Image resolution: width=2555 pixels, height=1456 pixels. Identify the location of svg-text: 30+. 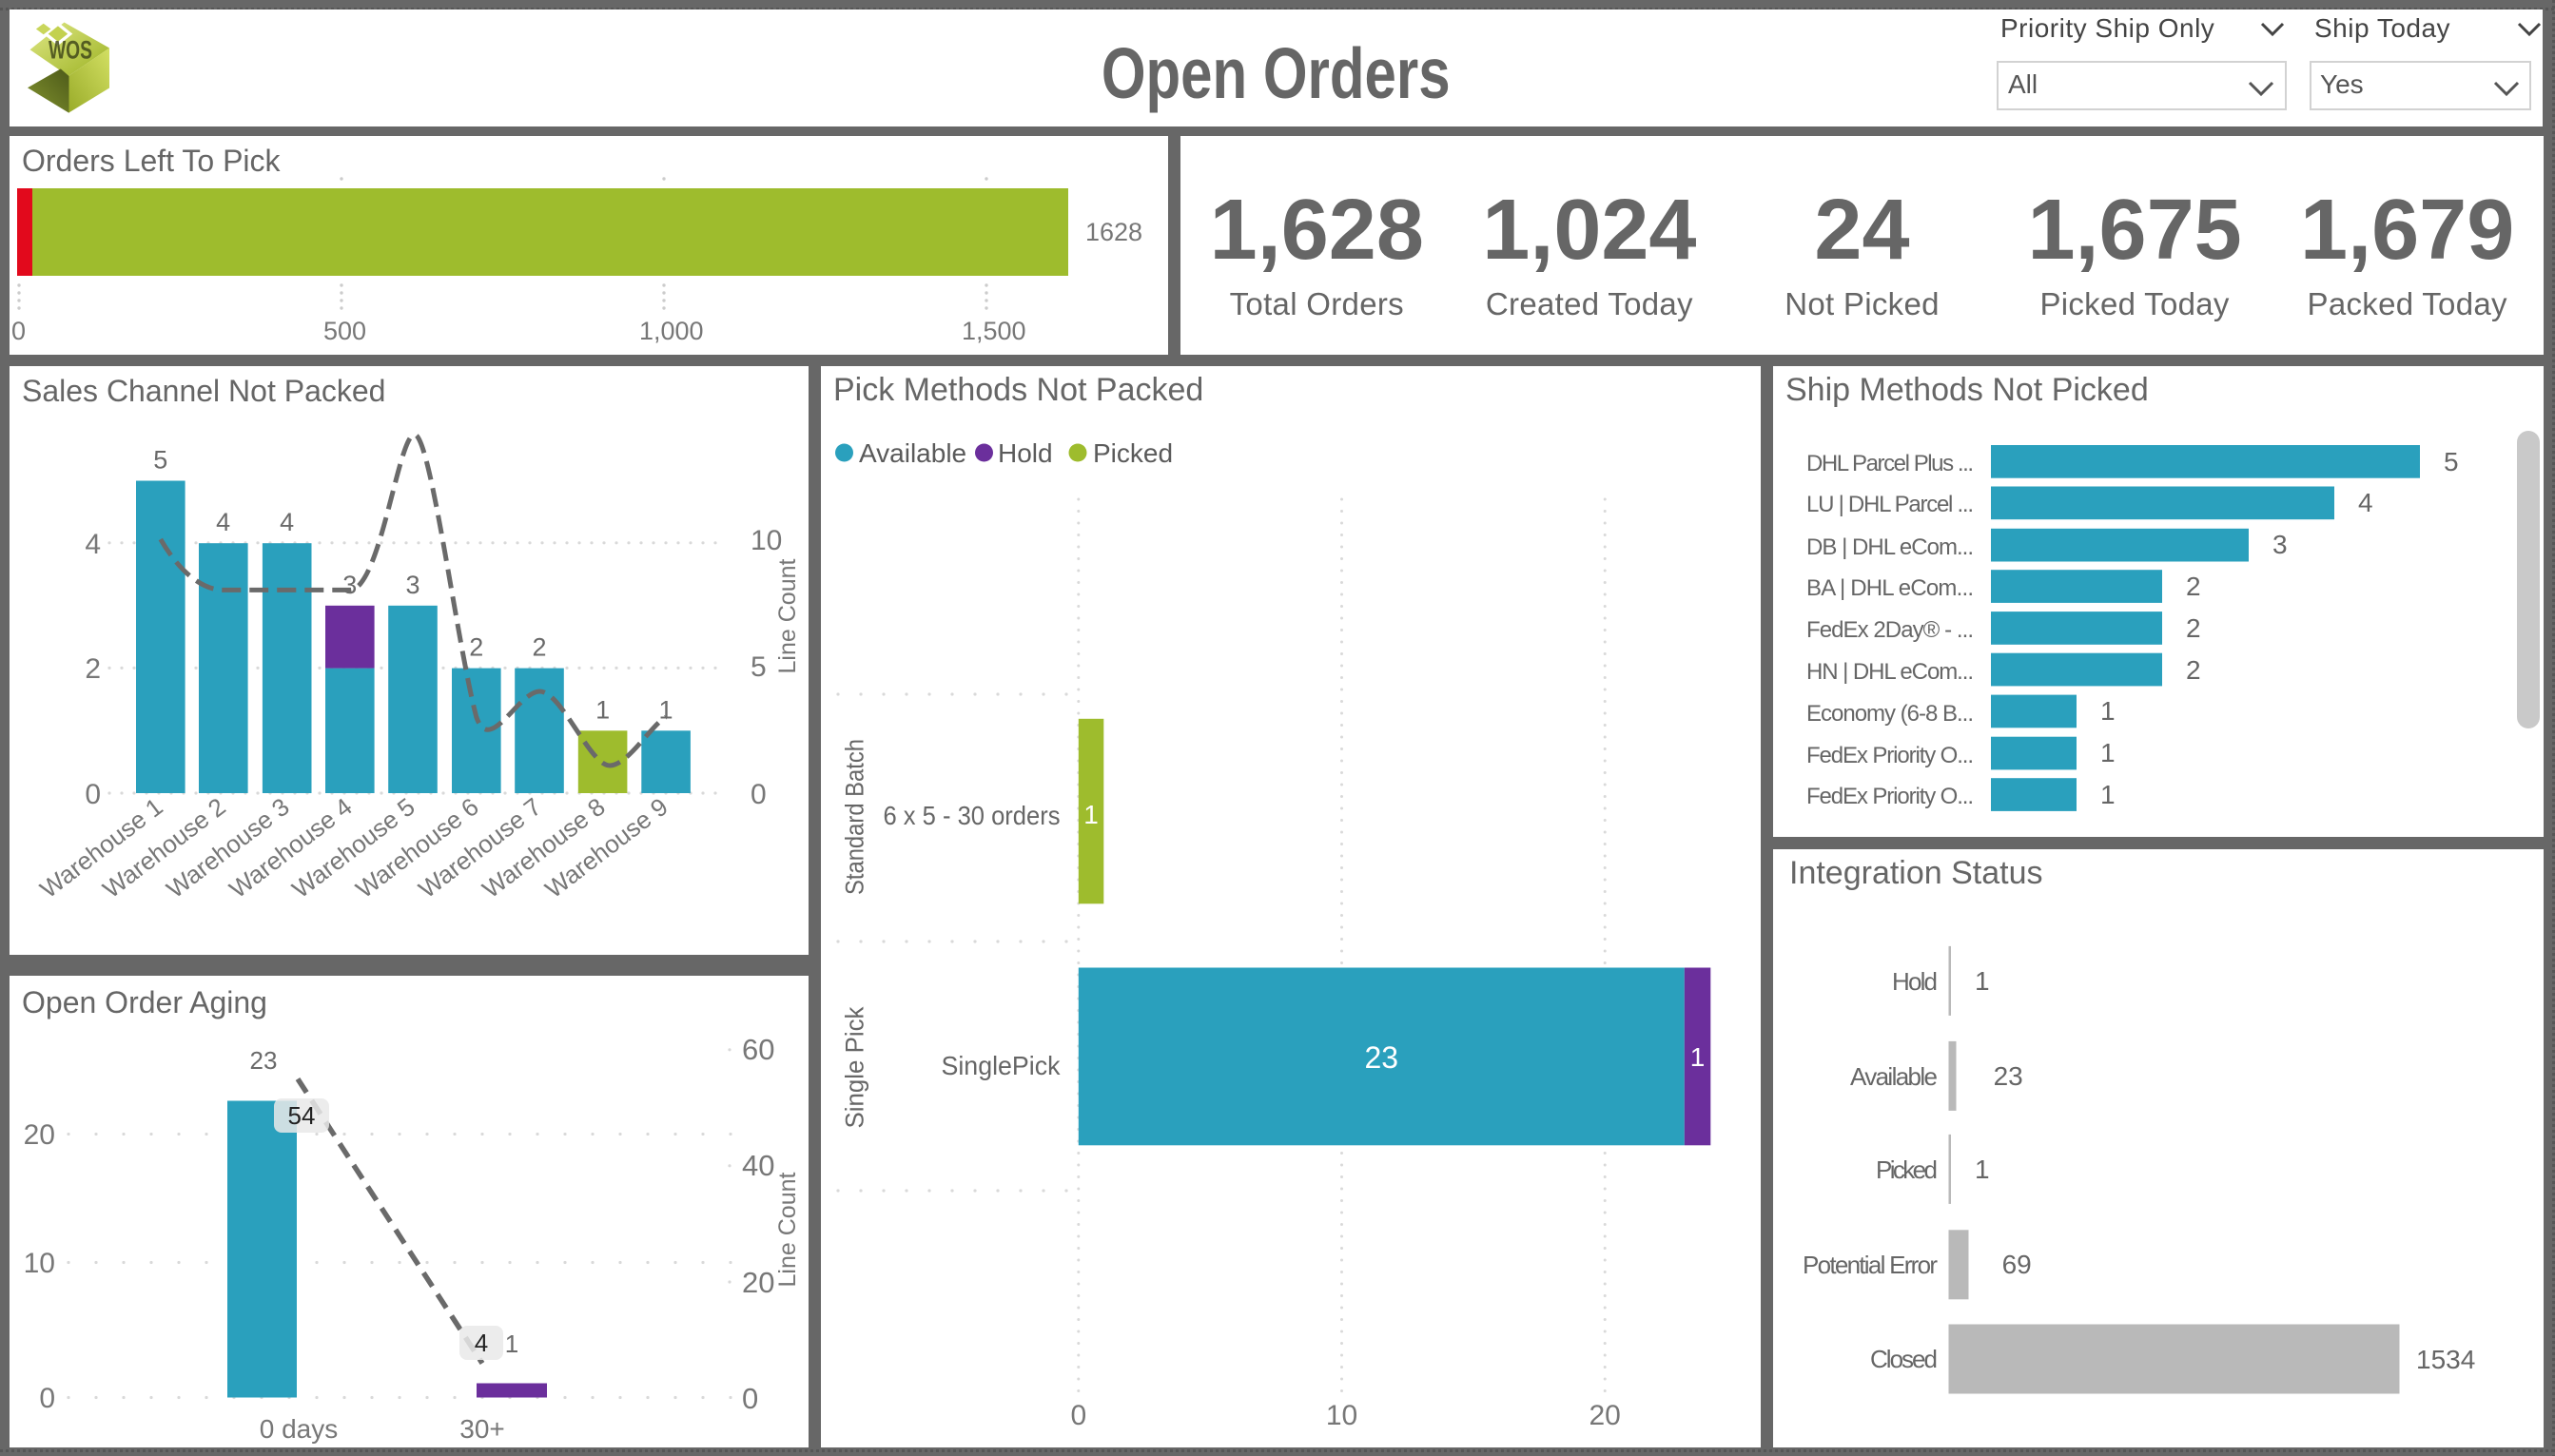
(482, 1429).